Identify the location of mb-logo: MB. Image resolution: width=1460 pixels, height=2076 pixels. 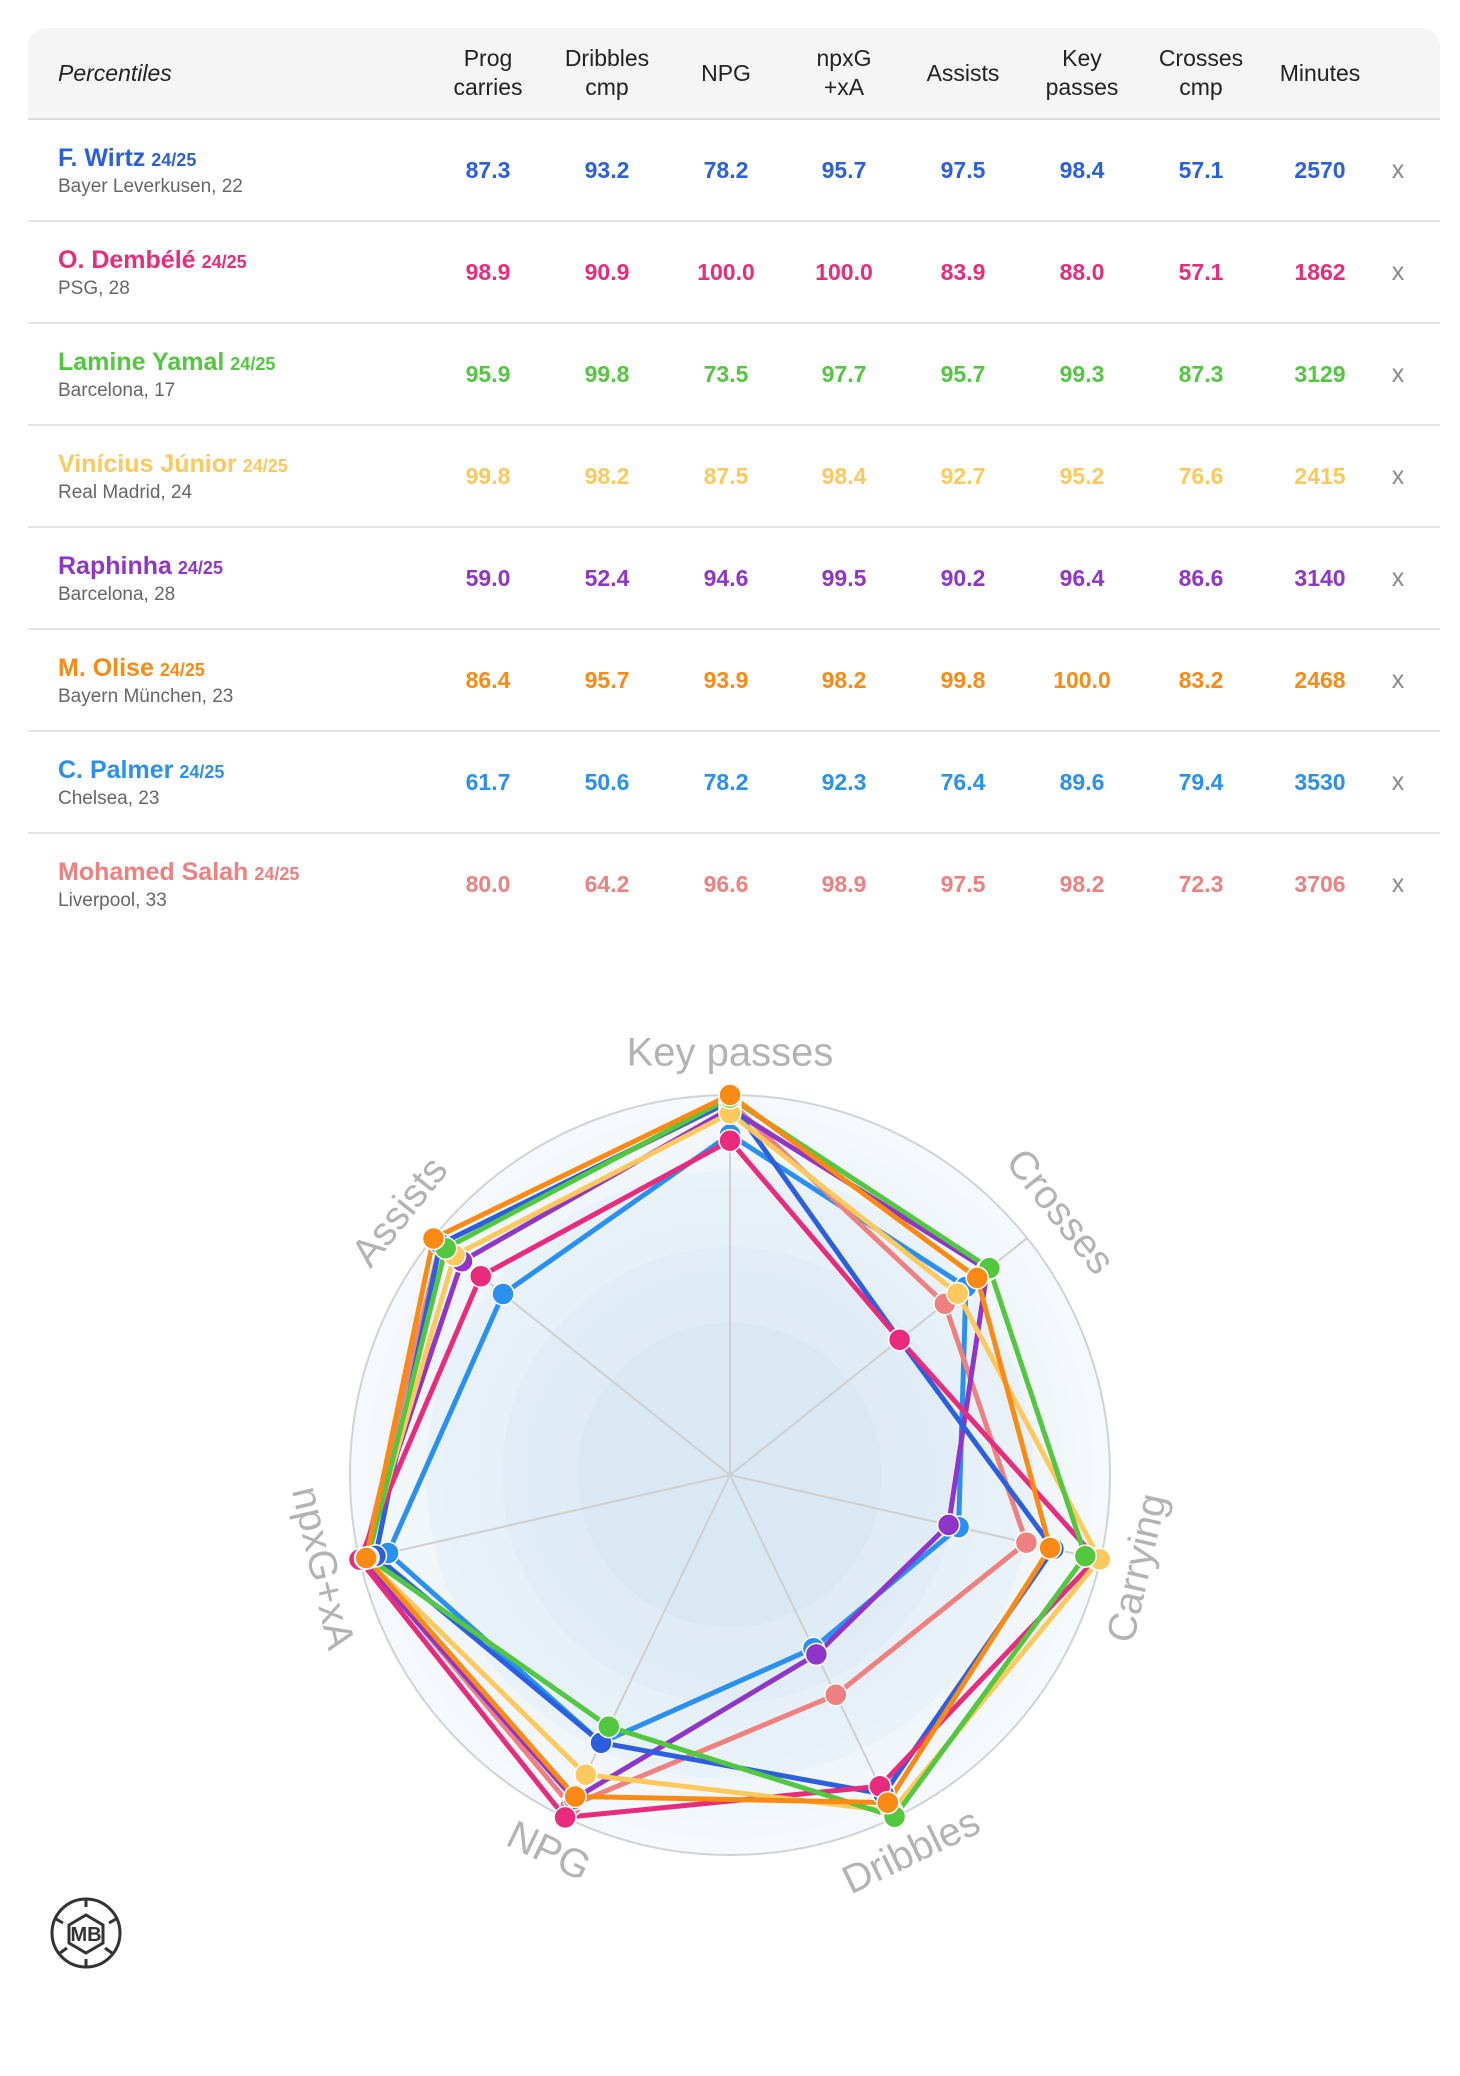
(86, 1935).